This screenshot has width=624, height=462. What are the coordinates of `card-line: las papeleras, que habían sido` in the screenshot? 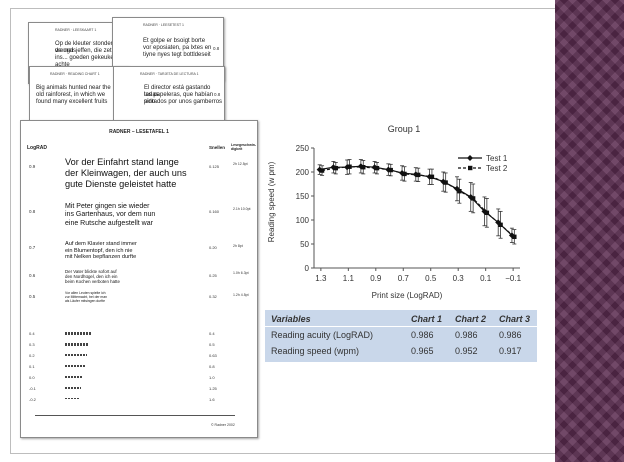 It's located at (179, 98).